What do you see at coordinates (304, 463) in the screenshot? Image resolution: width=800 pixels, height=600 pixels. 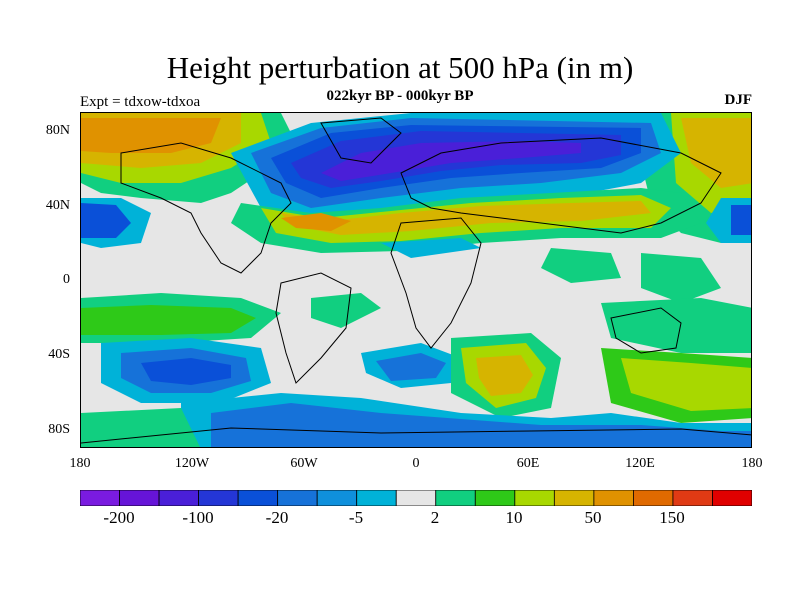 I see `lon-tick-60w: 60W` at bounding box center [304, 463].